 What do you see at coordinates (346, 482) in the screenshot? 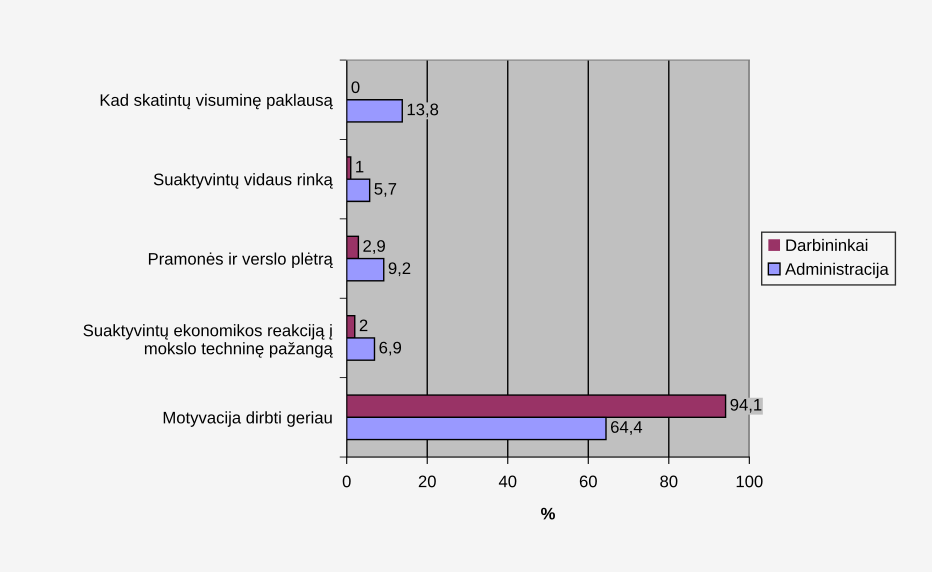
I see `x-tick-label: 0` at bounding box center [346, 482].